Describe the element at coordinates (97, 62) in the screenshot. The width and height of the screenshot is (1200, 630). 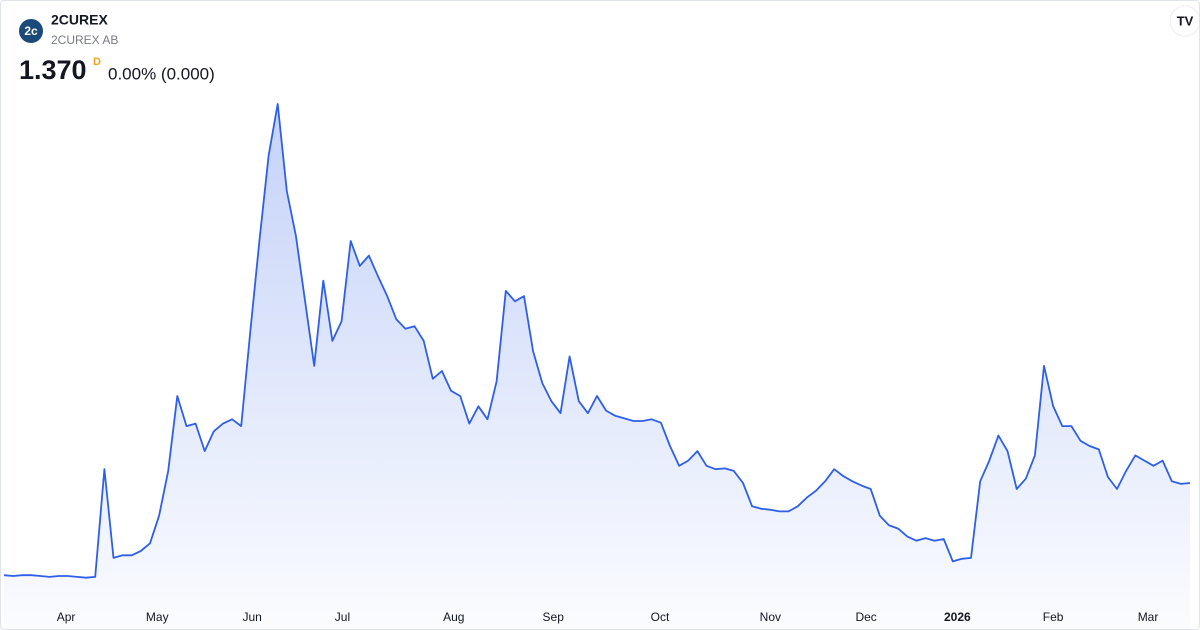
I see `interval: D` at that location.